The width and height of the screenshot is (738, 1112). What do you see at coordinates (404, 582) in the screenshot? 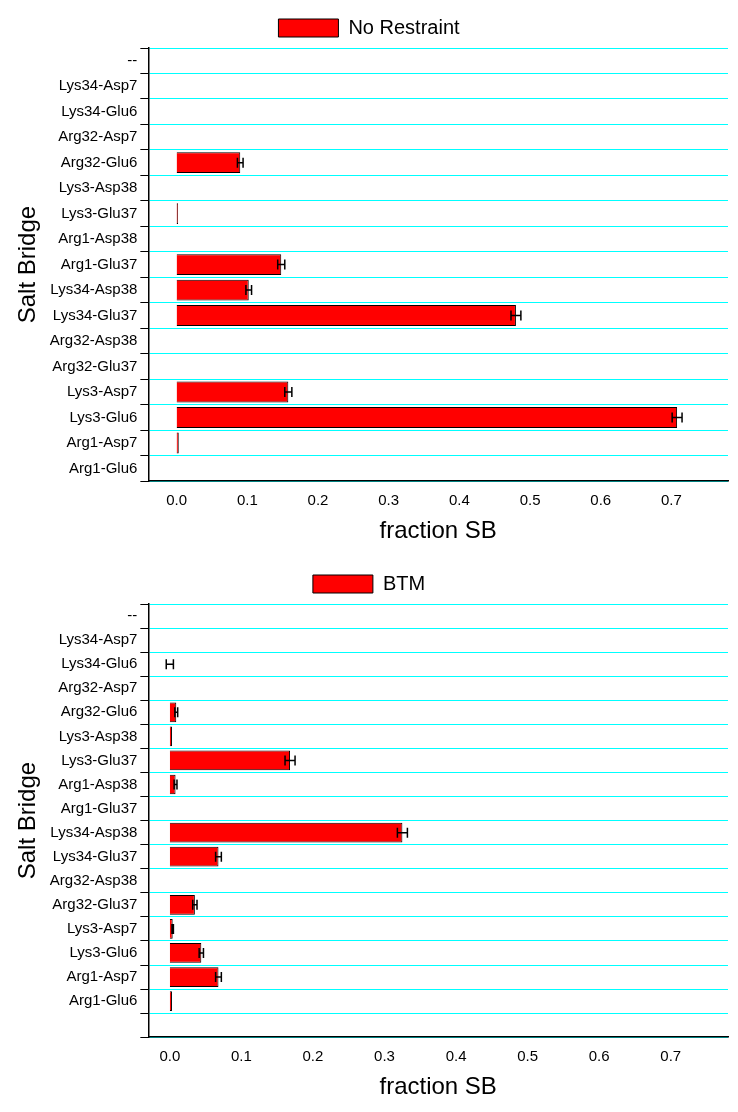
I see `legend-label: BTM` at bounding box center [404, 582].